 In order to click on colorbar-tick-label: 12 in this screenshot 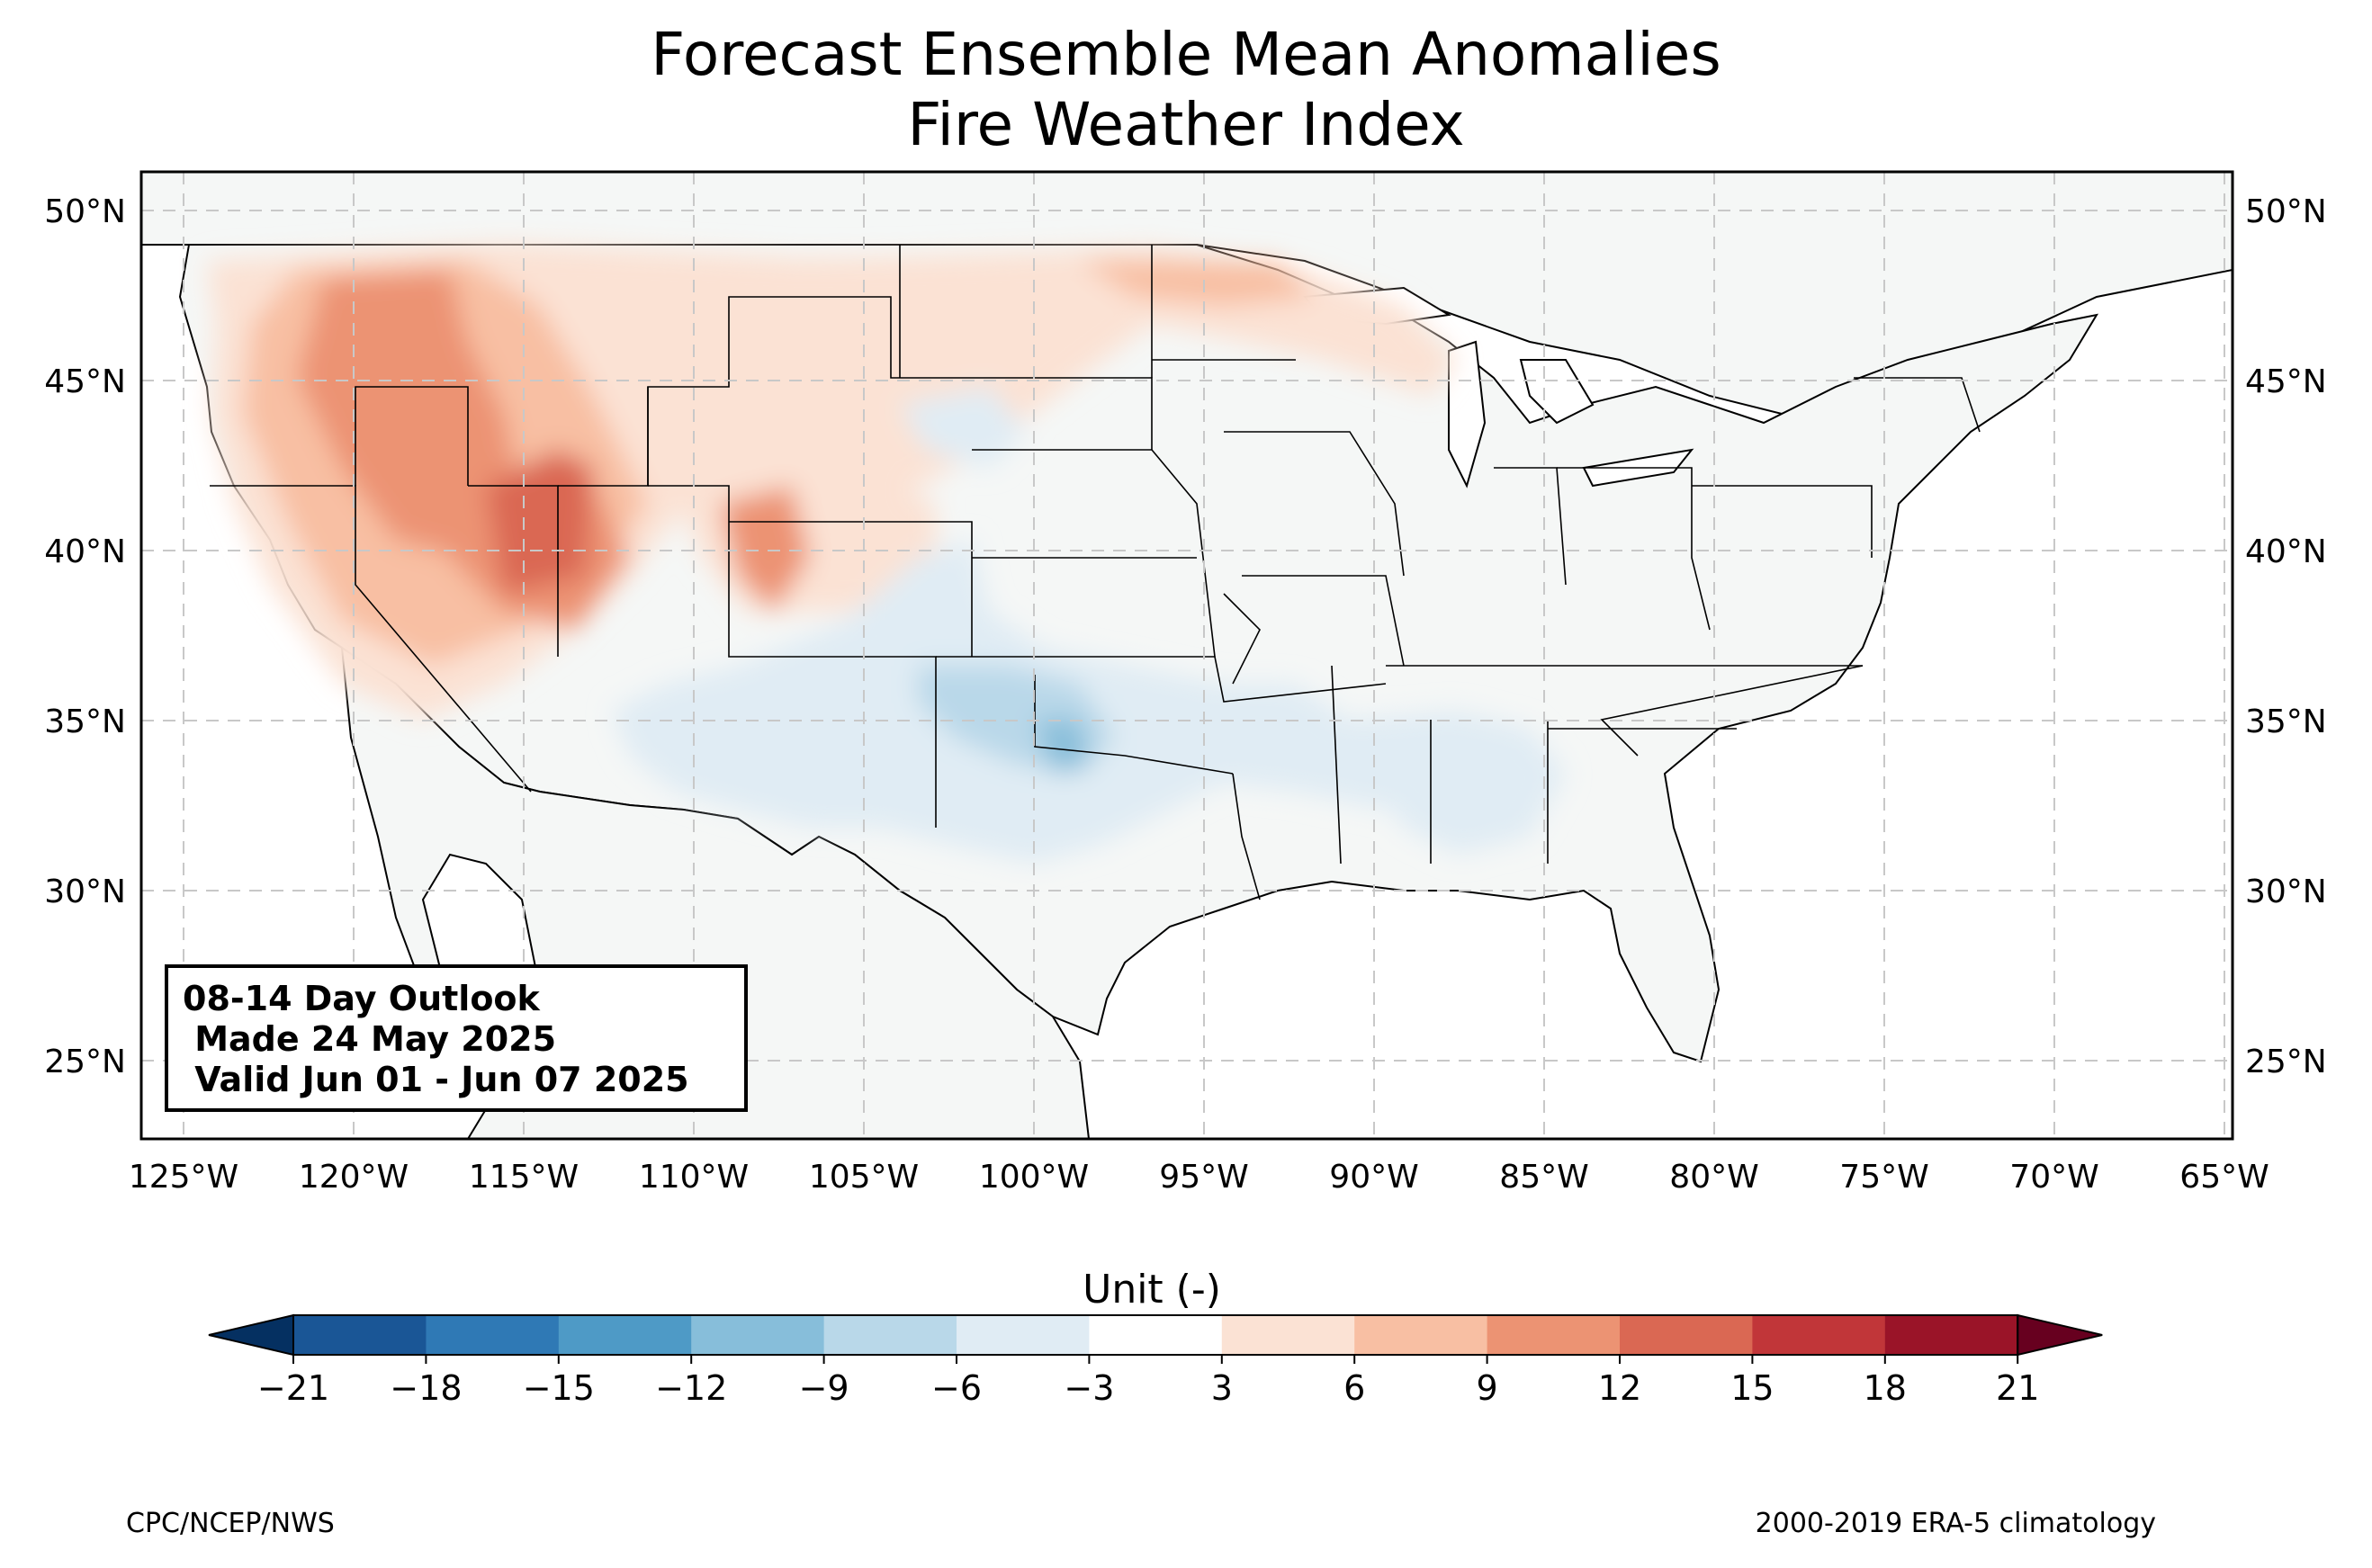, I will do `click(1620, 1388)`.